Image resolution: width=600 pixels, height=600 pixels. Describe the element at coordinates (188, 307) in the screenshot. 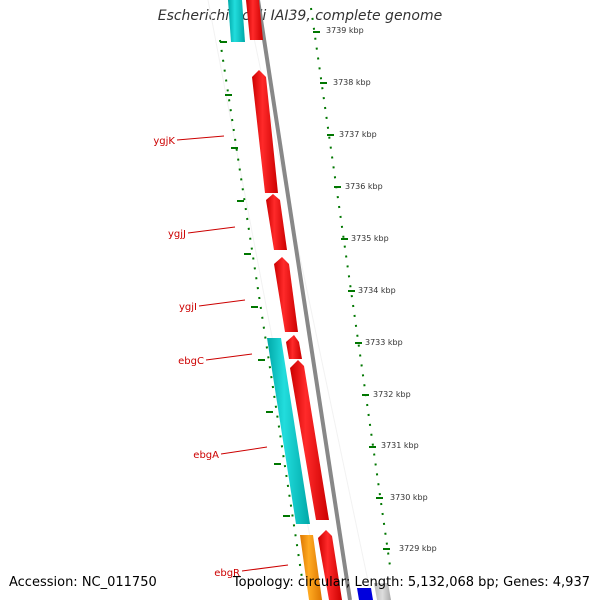

I see `gene-label-ygjI: ygjI` at that location.